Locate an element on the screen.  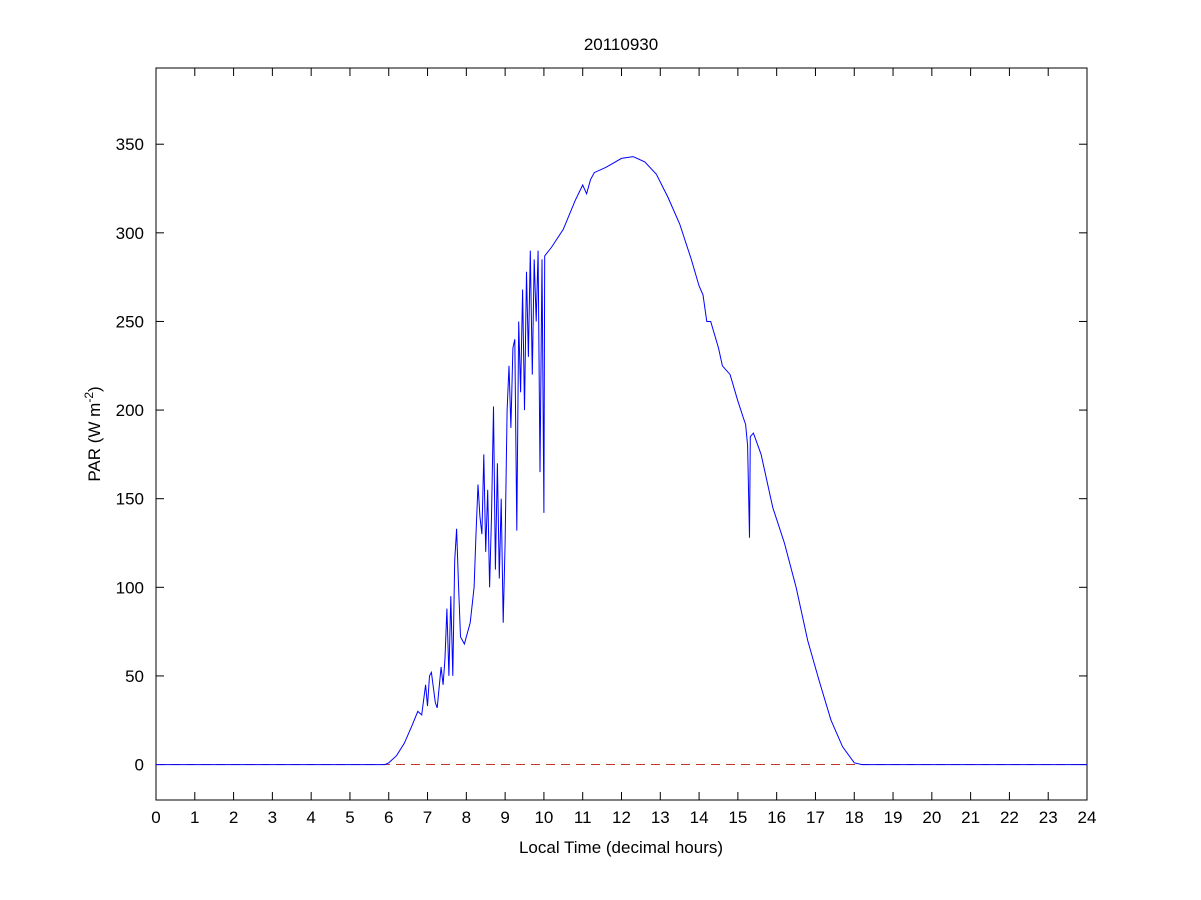
x-tick-label: 12 is located at coordinates (621, 817).